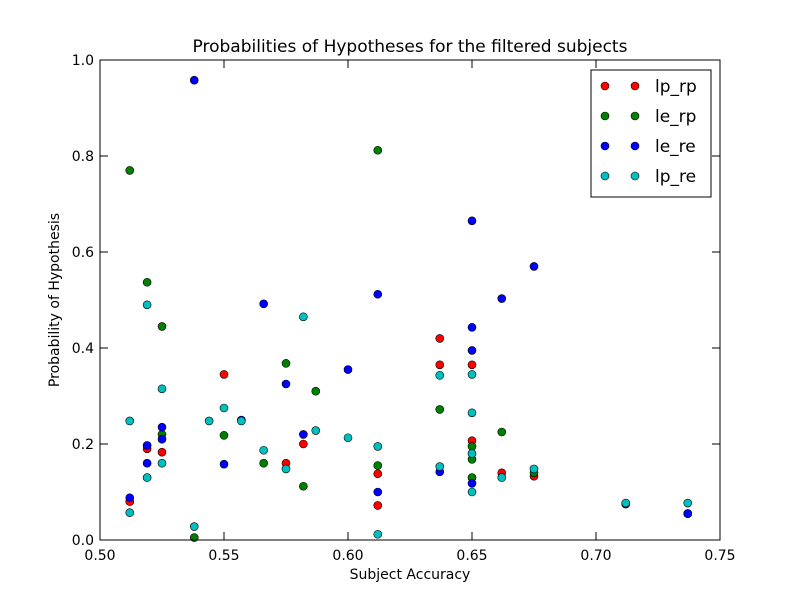  Describe the element at coordinates (595, 556) in the screenshot. I see `x-tick-label: 0.70` at that location.